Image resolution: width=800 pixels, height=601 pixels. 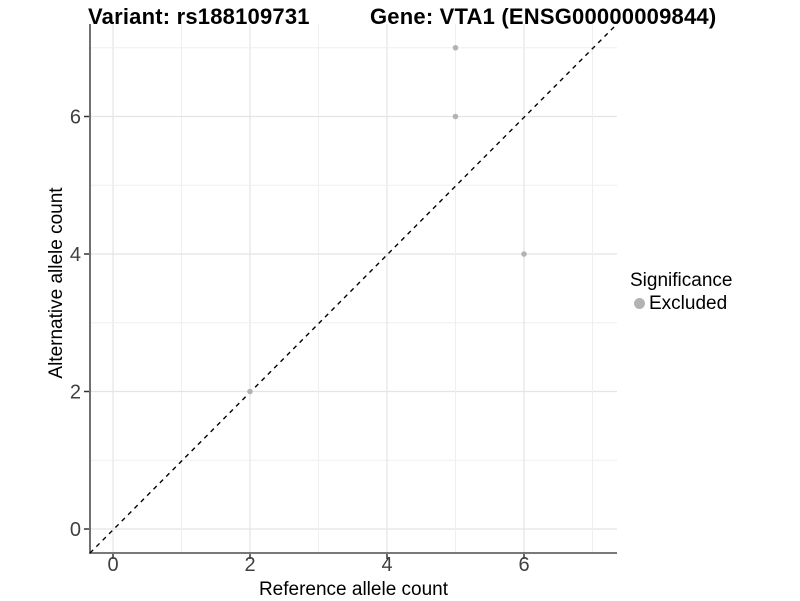 I want to click on legend: Significance Excluded, so click(x=710, y=292).